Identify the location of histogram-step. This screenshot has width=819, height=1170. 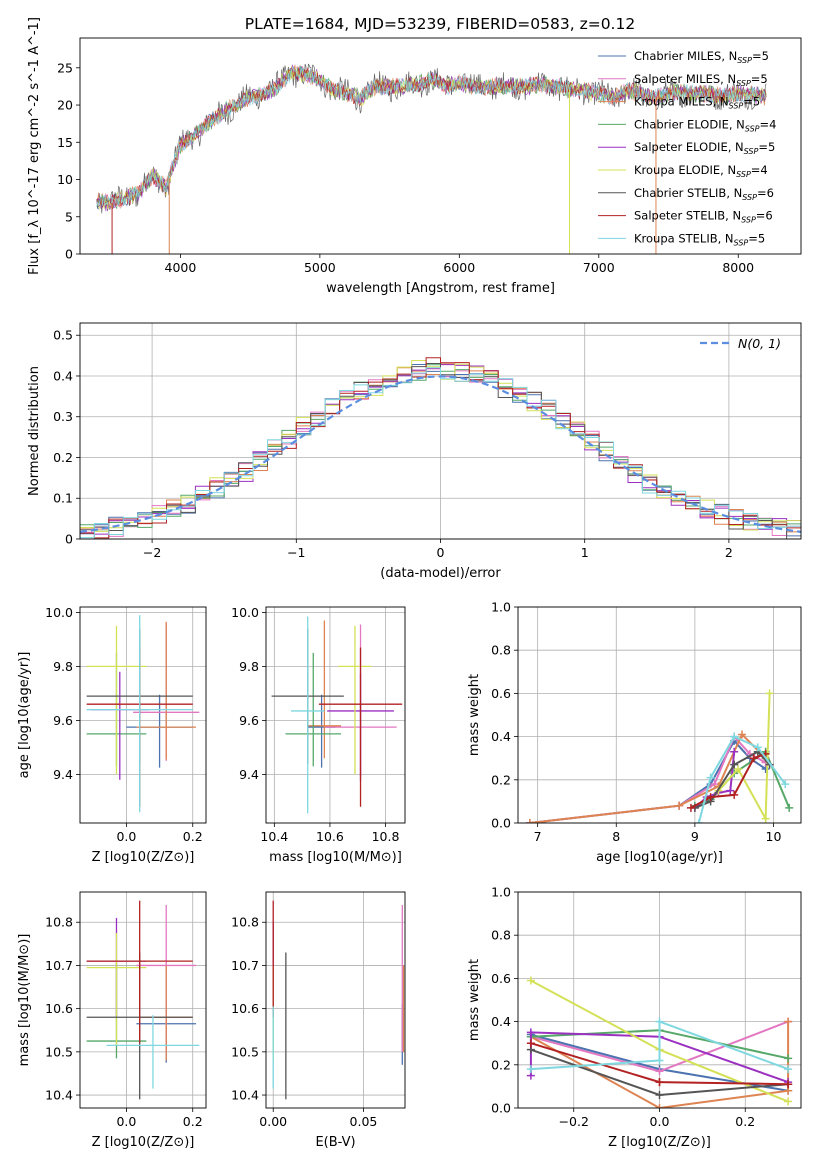
(440, 453).